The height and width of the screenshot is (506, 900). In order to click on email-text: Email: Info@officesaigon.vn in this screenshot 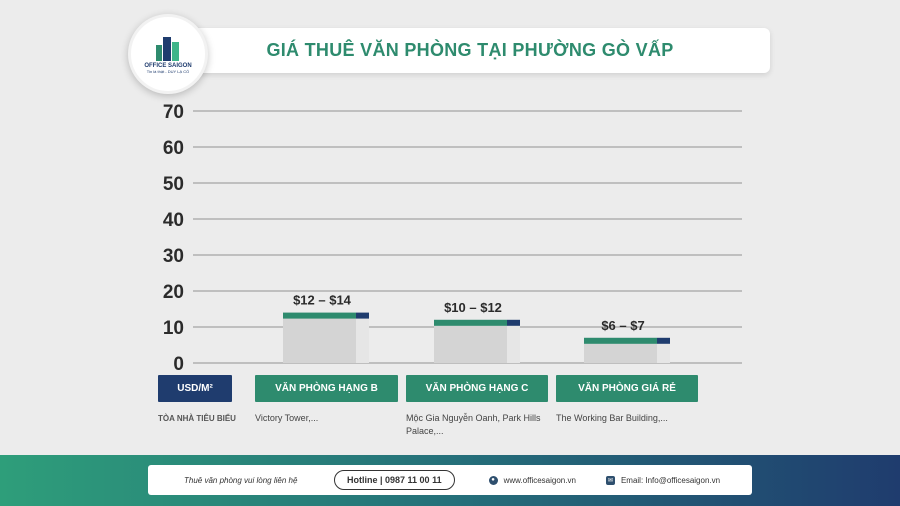, I will do `click(670, 480)`.